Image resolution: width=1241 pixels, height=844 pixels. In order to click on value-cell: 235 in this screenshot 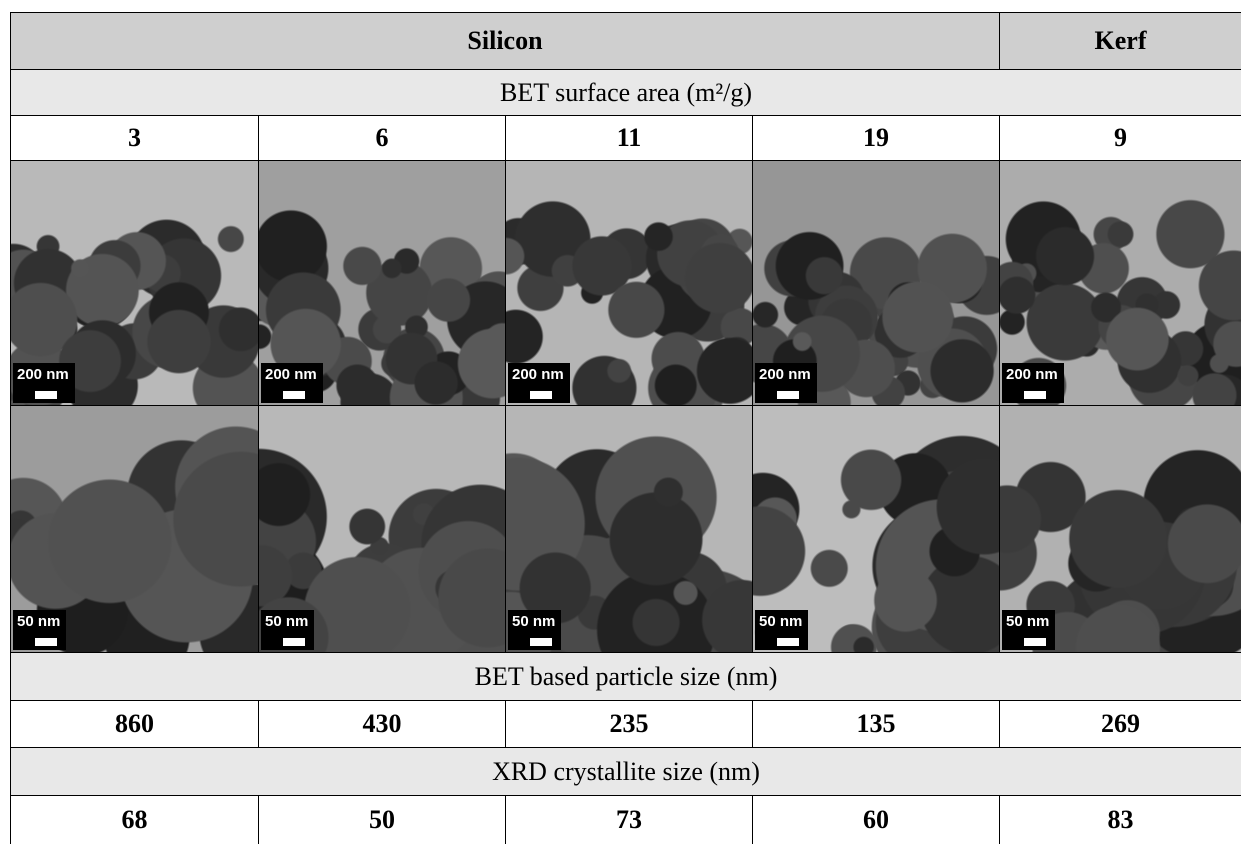, I will do `click(629, 724)`.